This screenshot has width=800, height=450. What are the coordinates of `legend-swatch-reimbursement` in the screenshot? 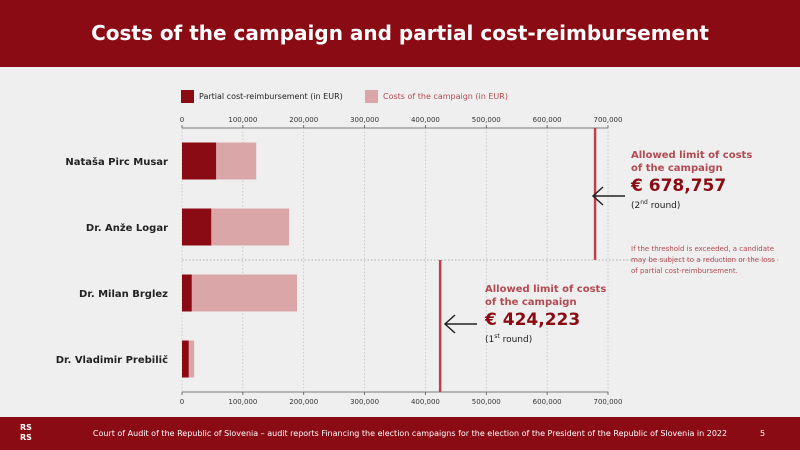 It's located at (187, 96).